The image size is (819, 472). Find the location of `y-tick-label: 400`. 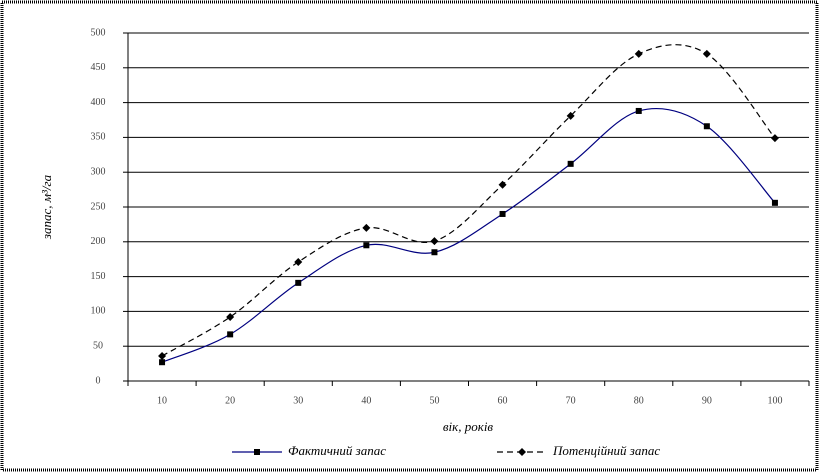

y-tick-label: 400 is located at coordinates (98, 102).